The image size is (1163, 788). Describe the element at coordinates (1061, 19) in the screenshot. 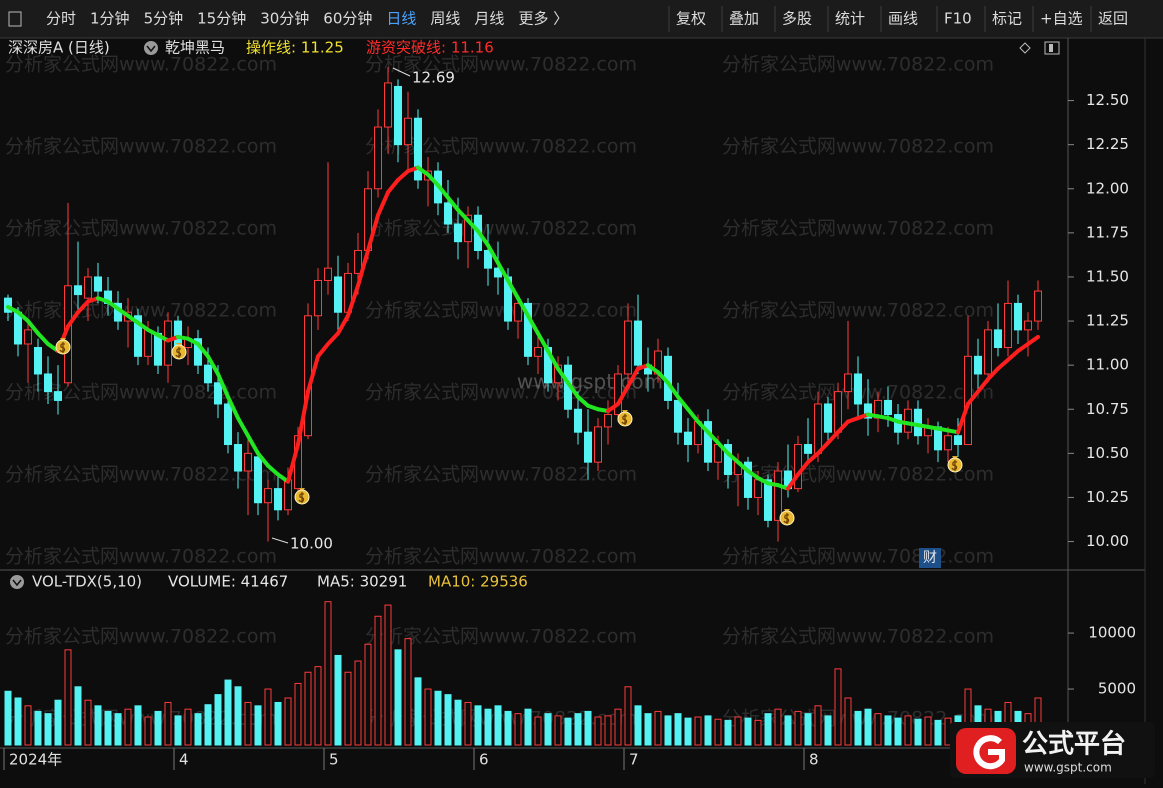

I see `toolbar-button: +自选` at that location.